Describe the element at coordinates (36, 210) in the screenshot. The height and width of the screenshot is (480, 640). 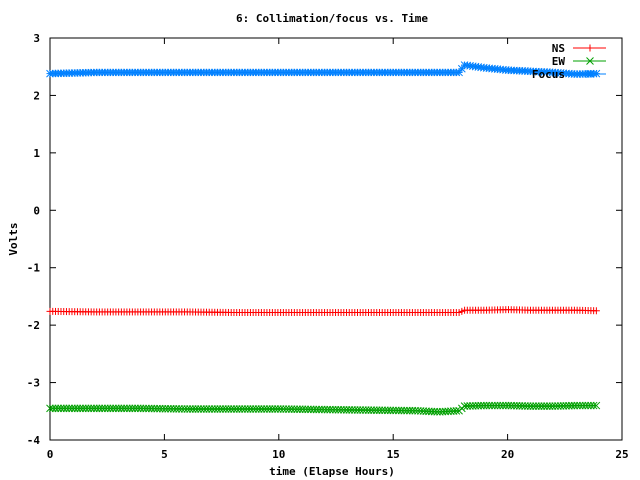
I see `y-tick-label: 0` at that location.